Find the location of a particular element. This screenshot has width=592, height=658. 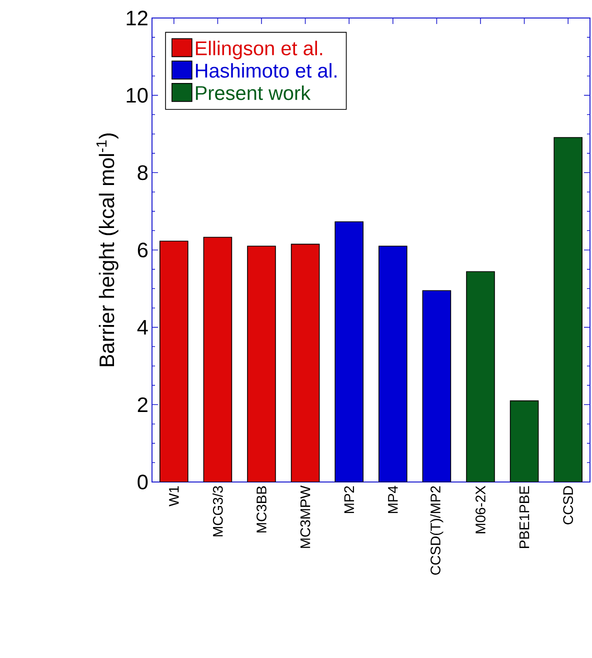

x-tick-label: PBE1PBE is located at coordinates (525, 517).